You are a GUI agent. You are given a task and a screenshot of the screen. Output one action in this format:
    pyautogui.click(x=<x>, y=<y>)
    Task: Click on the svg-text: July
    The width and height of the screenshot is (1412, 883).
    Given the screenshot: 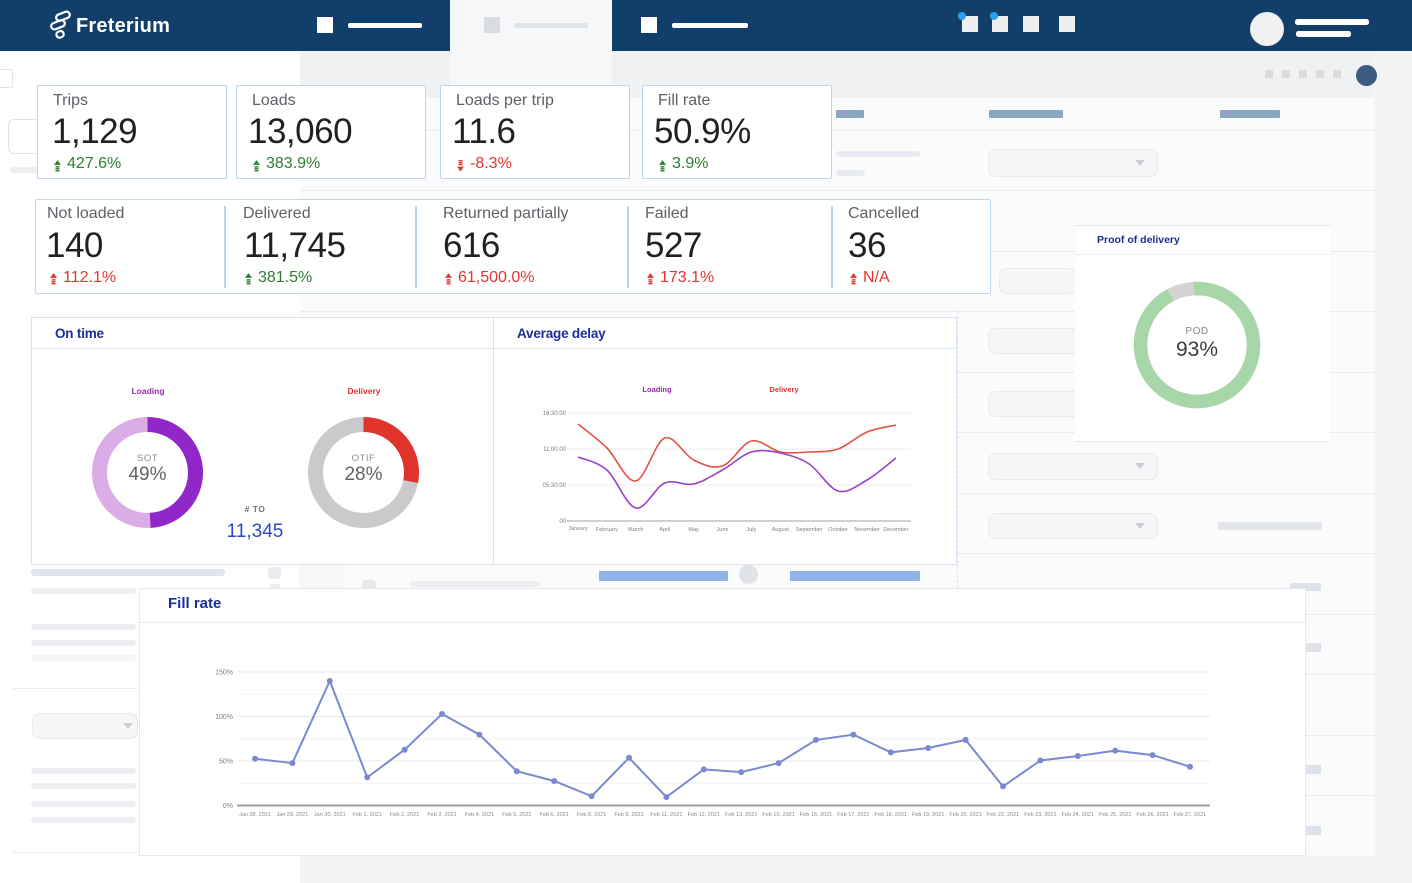 What is the action you would take?
    pyautogui.click(x=752, y=530)
    